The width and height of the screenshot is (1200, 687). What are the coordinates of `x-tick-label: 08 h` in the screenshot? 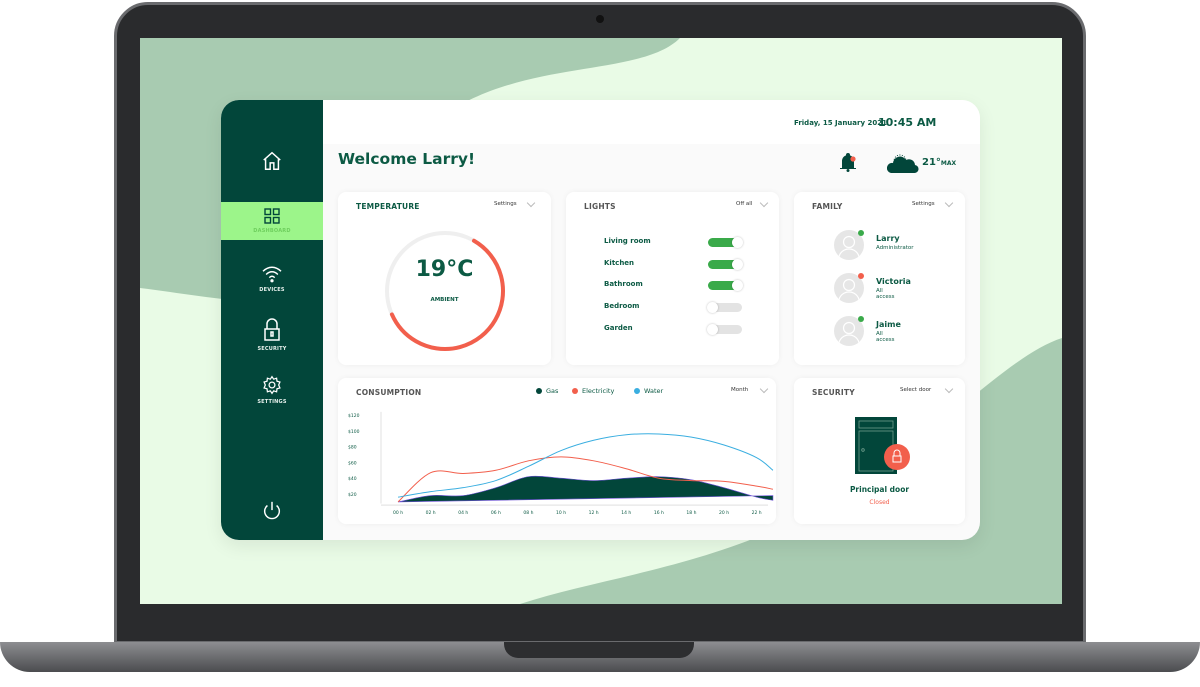 It's located at (528, 513).